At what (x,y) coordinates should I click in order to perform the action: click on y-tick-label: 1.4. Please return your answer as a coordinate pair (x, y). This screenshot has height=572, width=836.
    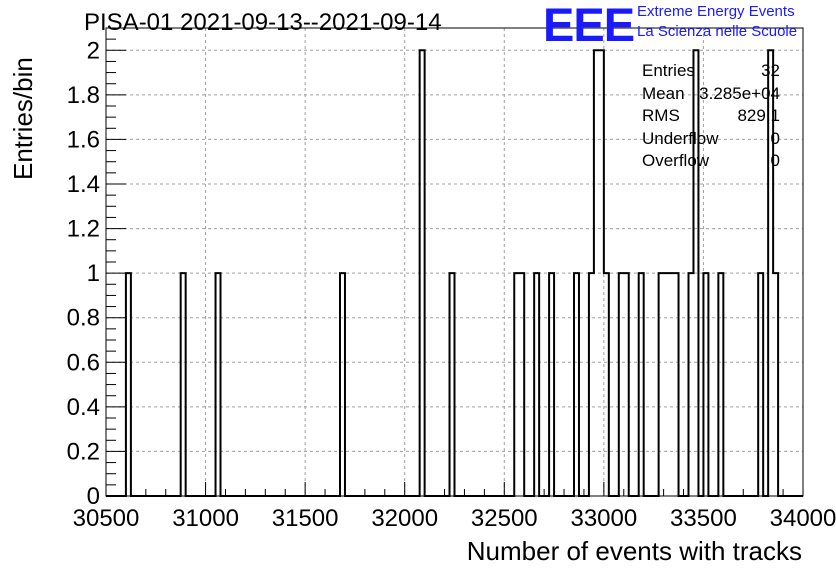
    Looking at the image, I should click on (83, 184).